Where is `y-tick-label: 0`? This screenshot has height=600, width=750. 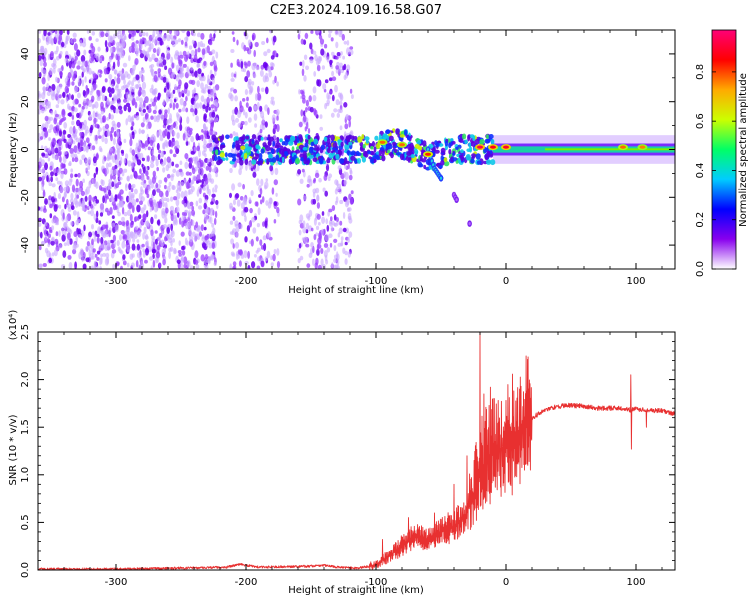
y-tick-label: 0 is located at coordinates (25, 149).